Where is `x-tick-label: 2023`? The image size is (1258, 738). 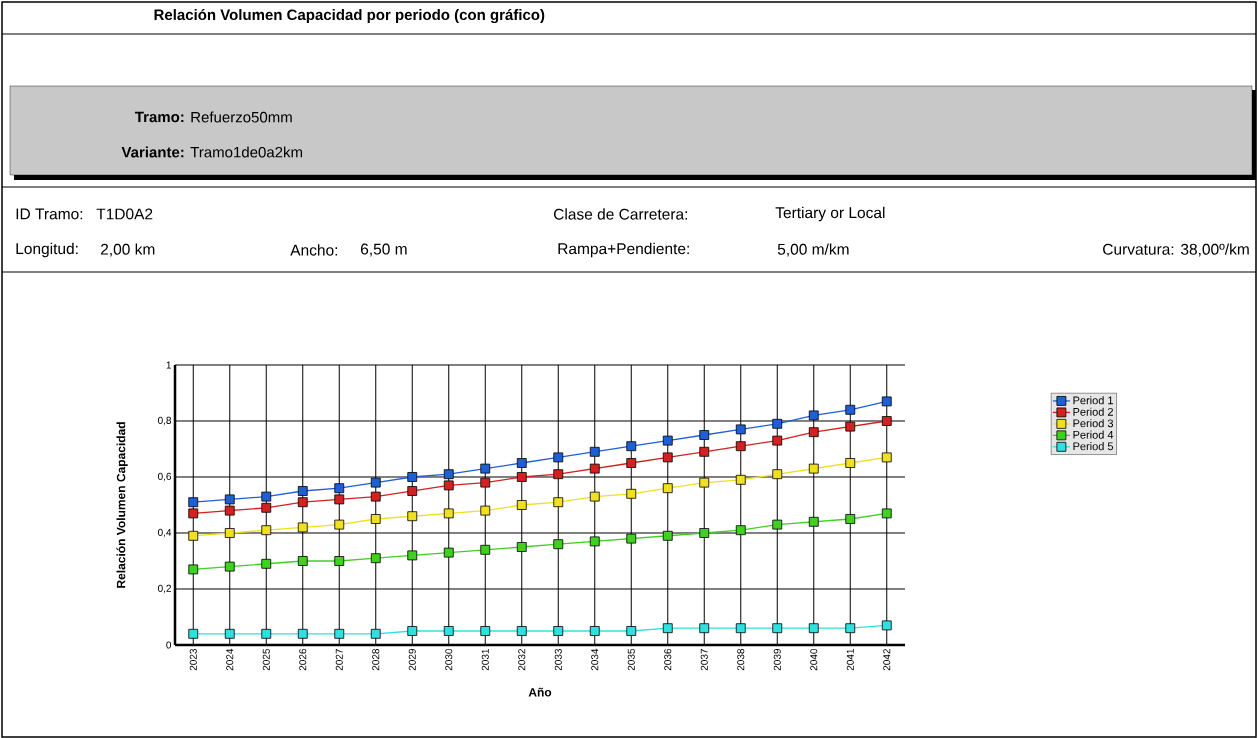
x-tick-label: 2023 is located at coordinates (193, 659).